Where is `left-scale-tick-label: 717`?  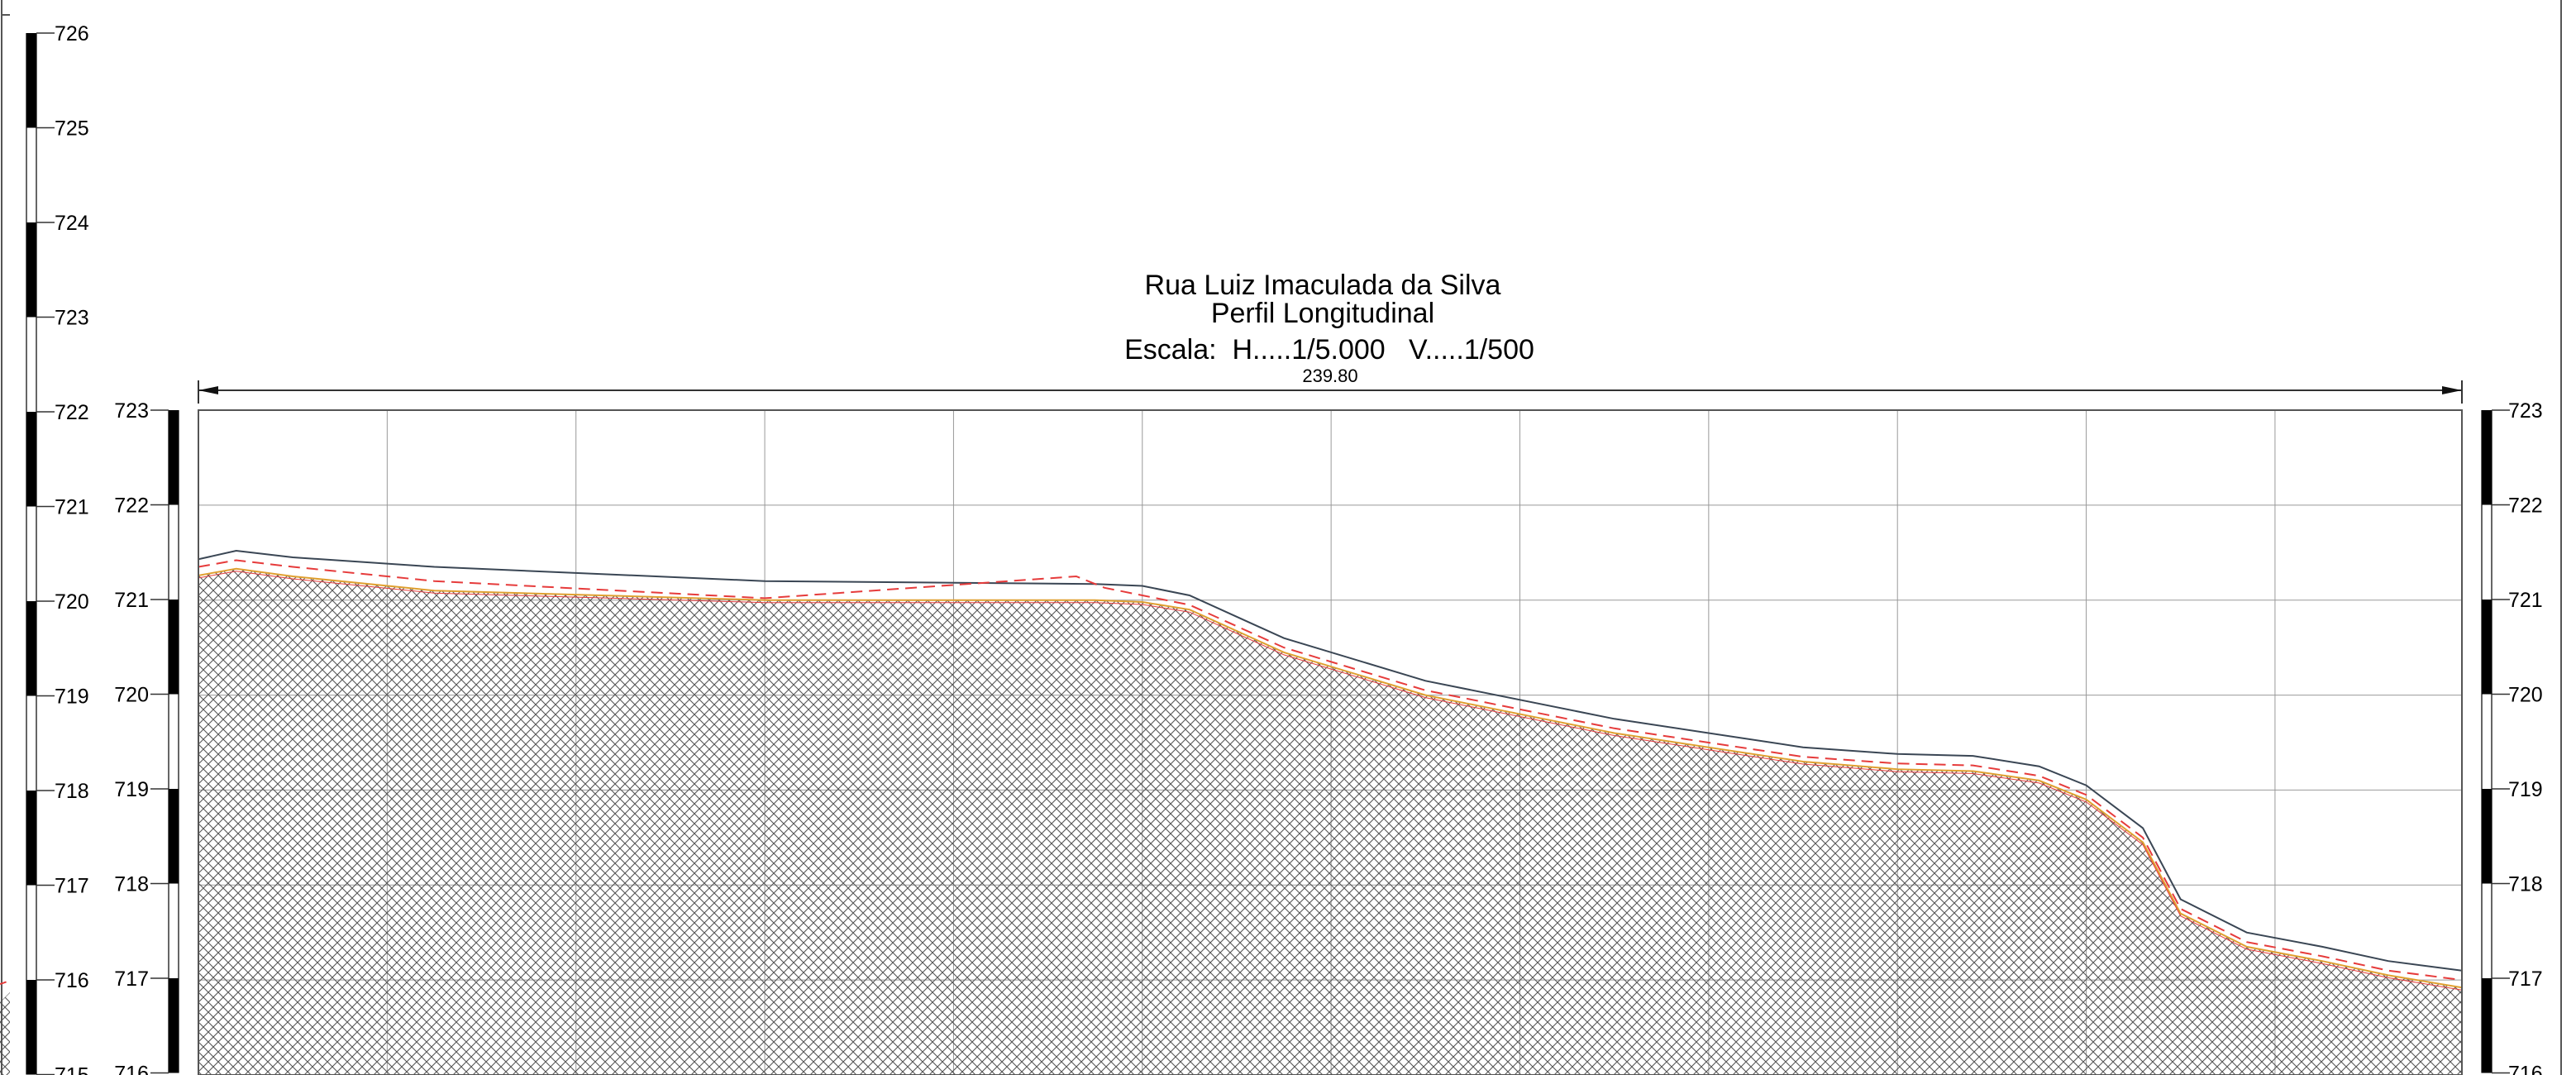
left-scale-tick-label: 717 is located at coordinates (72, 886).